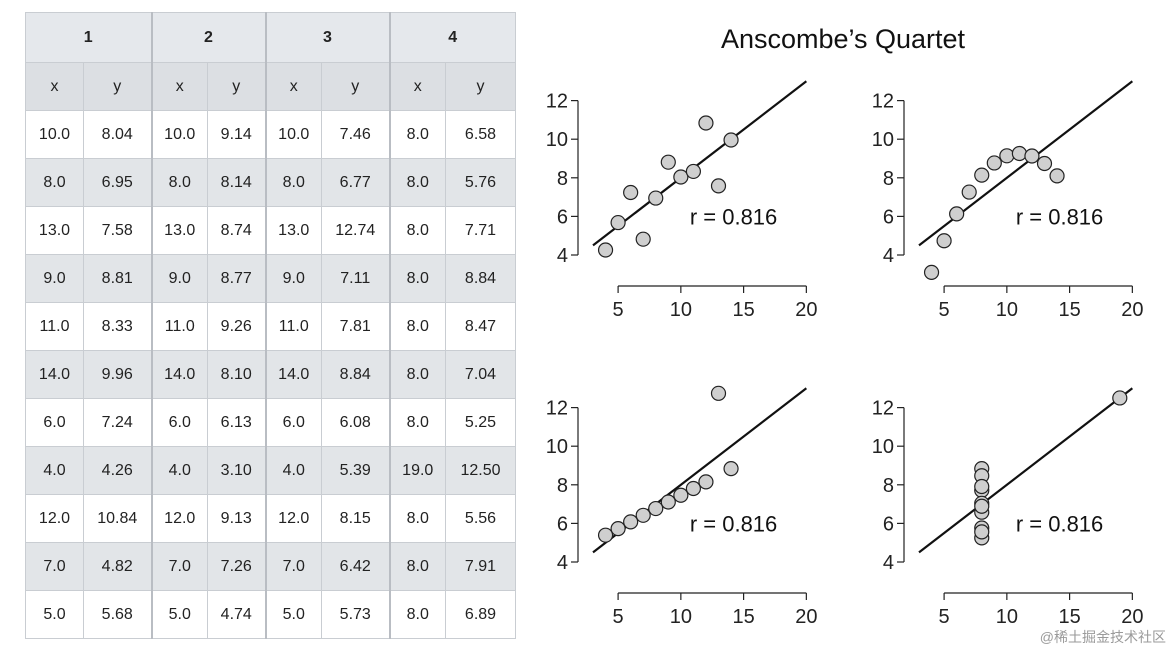  Describe the element at coordinates (293, 374) in the screenshot. I see `table-cell: 14.0` at that location.